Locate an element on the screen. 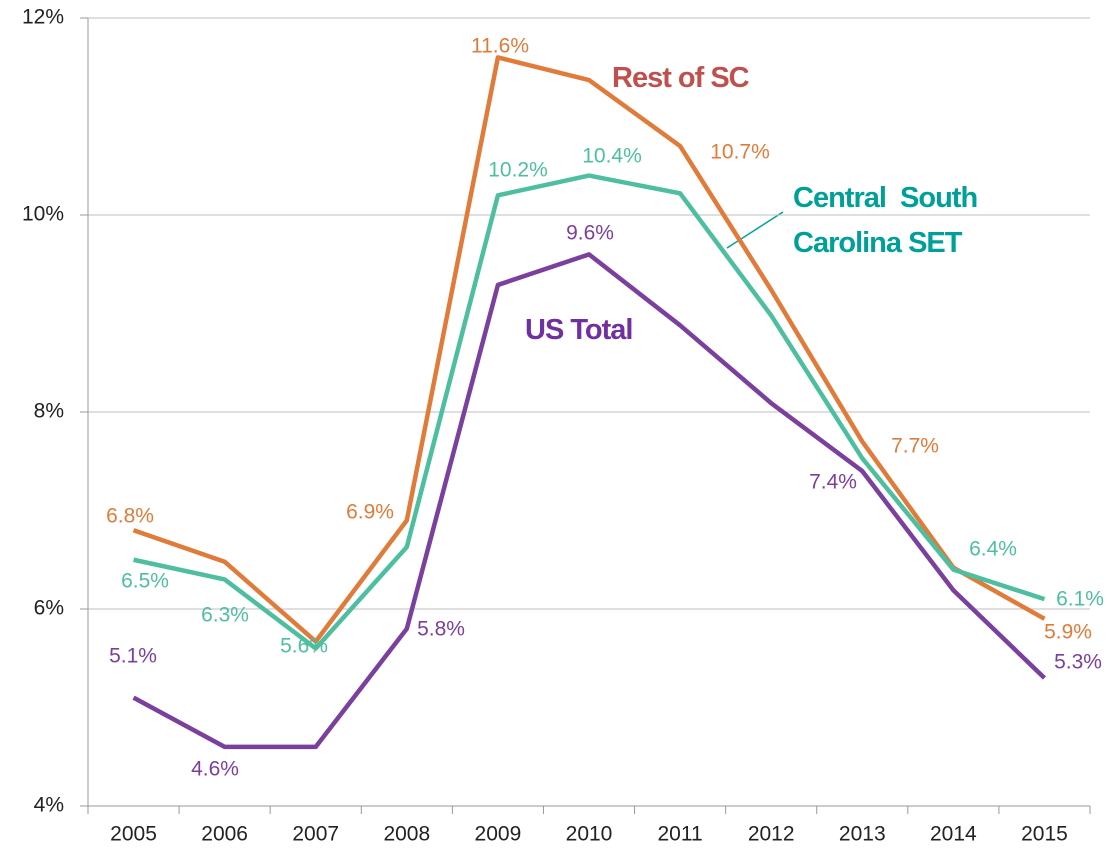  data-label: 6.9% is located at coordinates (370, 512).